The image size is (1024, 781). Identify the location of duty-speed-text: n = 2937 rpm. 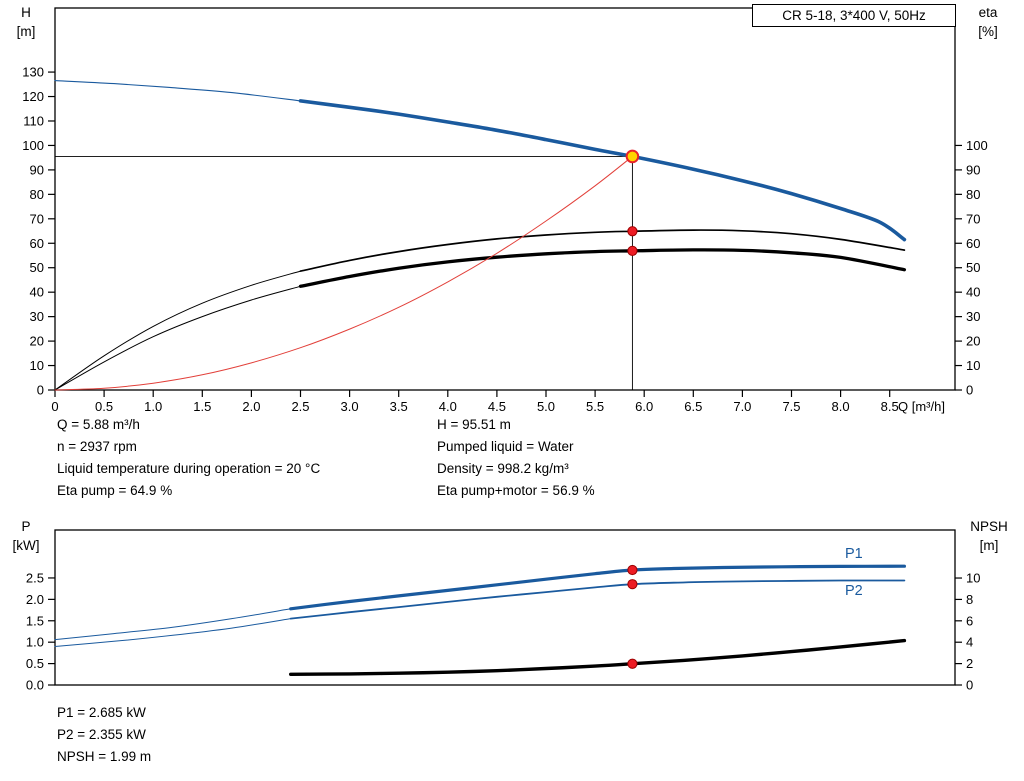
(97, 446).